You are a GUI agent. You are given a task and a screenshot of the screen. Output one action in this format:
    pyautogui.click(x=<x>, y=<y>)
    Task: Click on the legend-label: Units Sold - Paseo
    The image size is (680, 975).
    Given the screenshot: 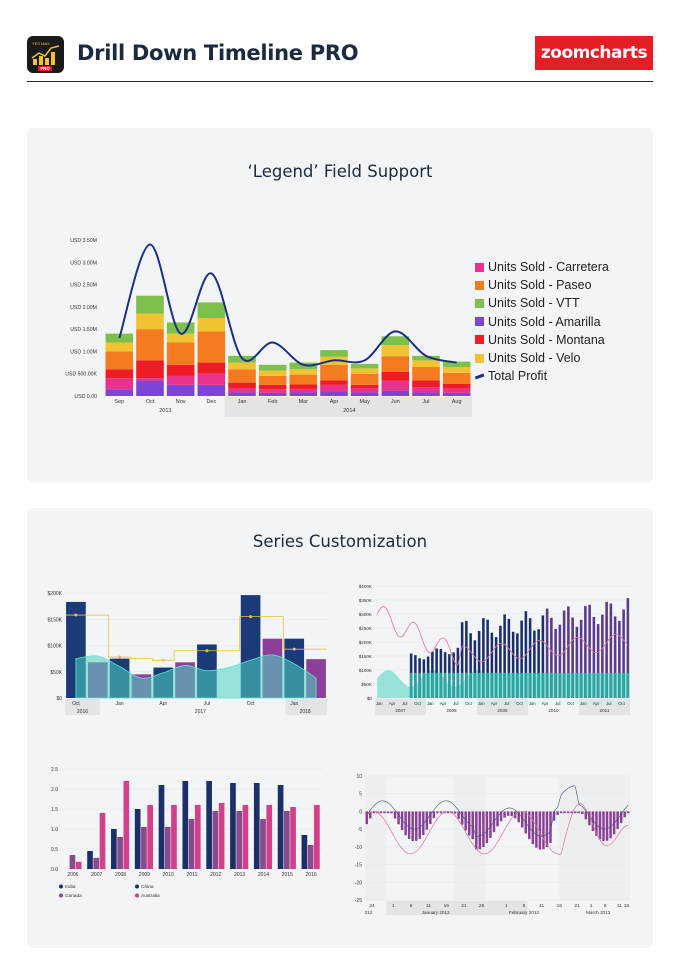 What is the action you would take?
    pyautogui.click(x=540, y=285)
    